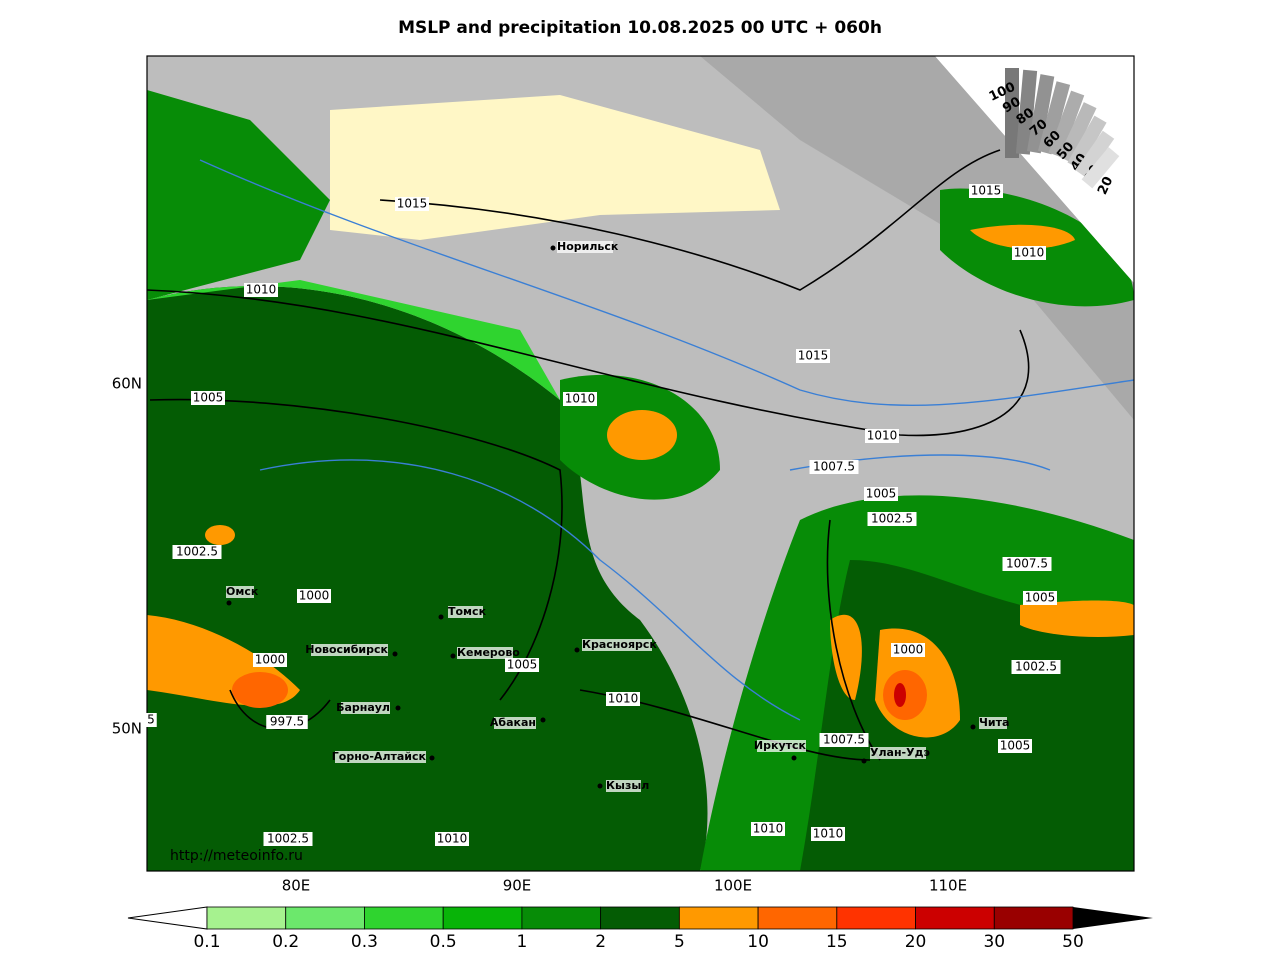 The height and width of the screenshot is (967, 1281). I want to click on city-label: Кемерово, so click(488, 652).